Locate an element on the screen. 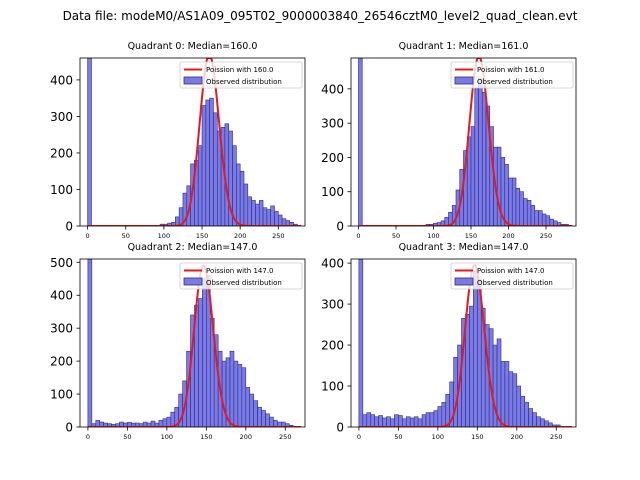  quadrant-3-legend-hist-swatch is located at coordinates (464, 281).